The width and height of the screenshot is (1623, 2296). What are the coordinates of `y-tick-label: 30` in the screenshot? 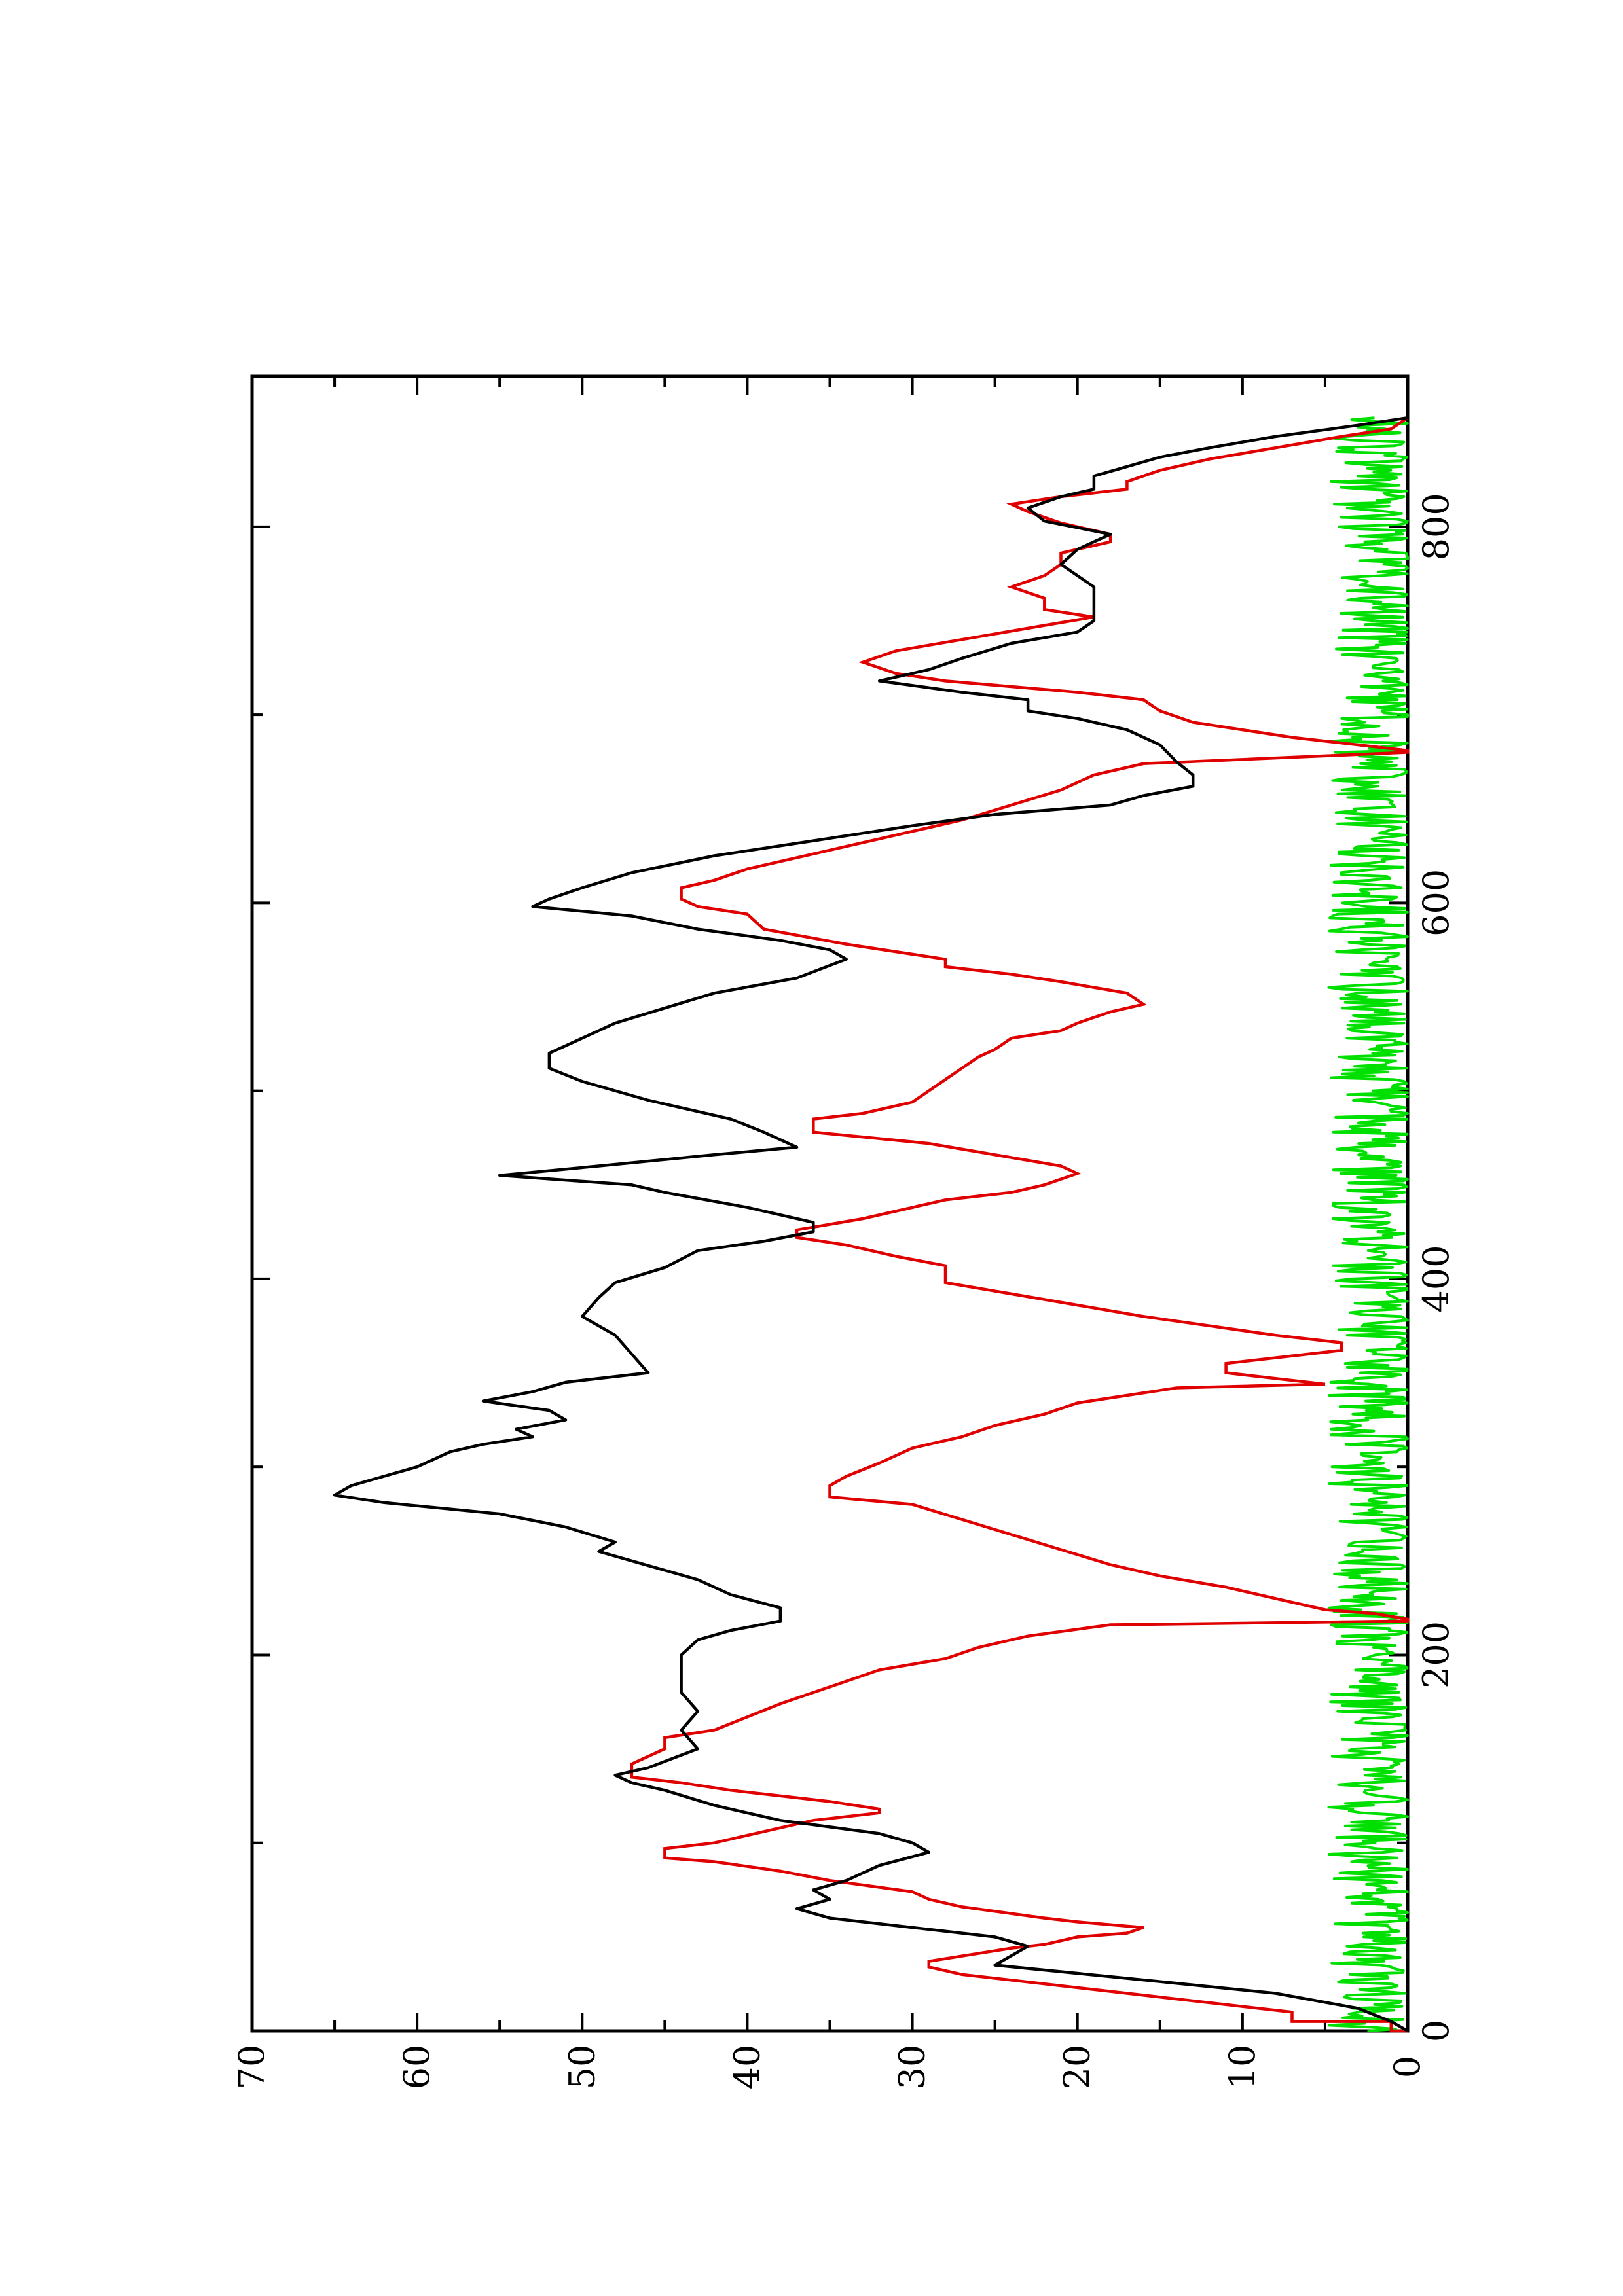 It's located at (912, 2067).